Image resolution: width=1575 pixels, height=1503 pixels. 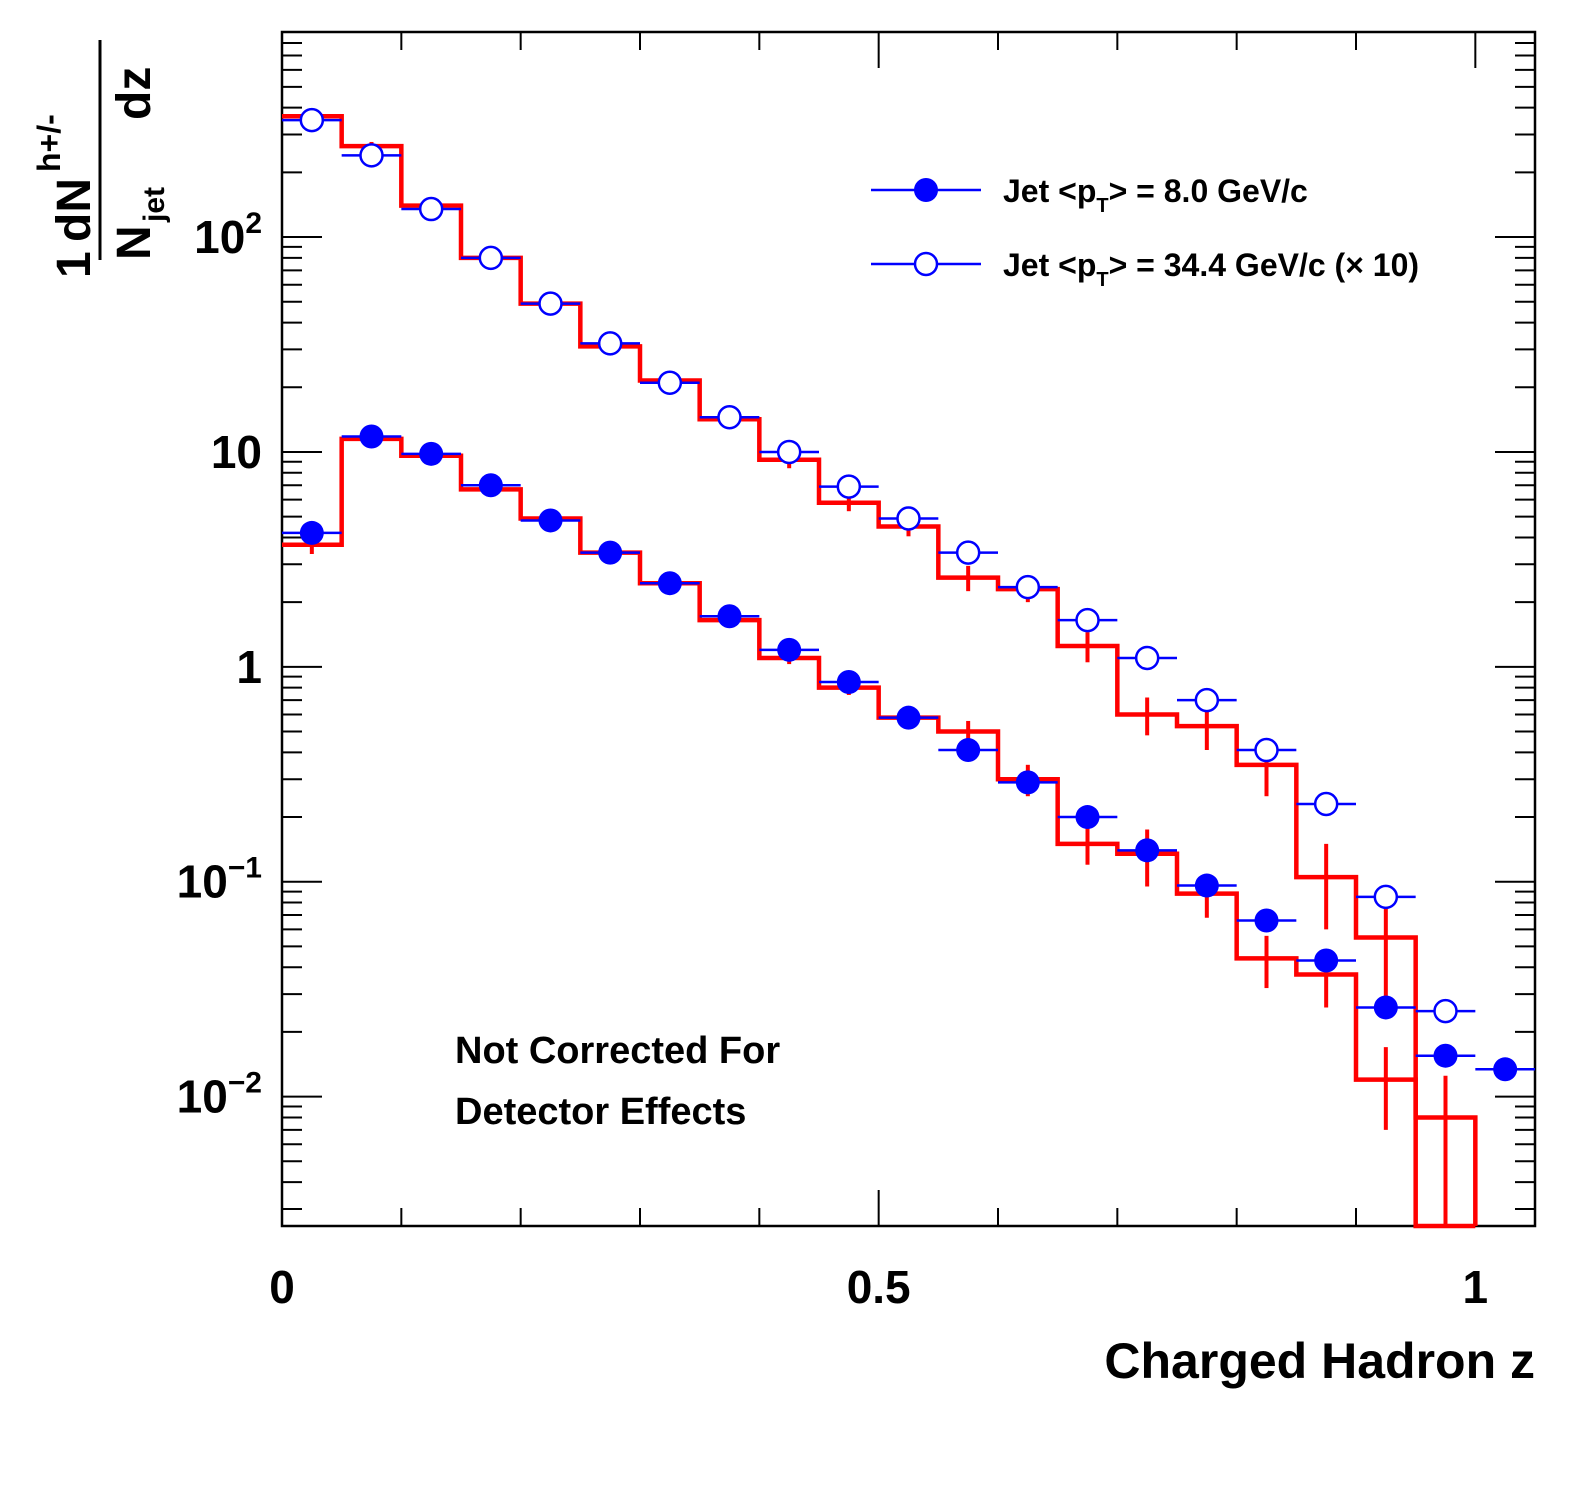 What do you see at coordinates (253, 223) in the screenshot?
I see `y-tick-label-exponent: 2` at bounding box center [253, 223].